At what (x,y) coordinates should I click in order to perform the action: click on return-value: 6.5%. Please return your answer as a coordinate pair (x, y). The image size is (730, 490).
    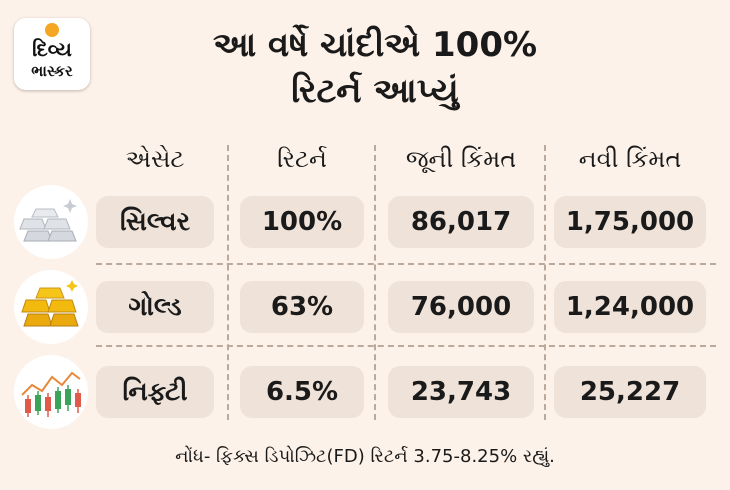
    Looking at the image, I should click on (302, 392).